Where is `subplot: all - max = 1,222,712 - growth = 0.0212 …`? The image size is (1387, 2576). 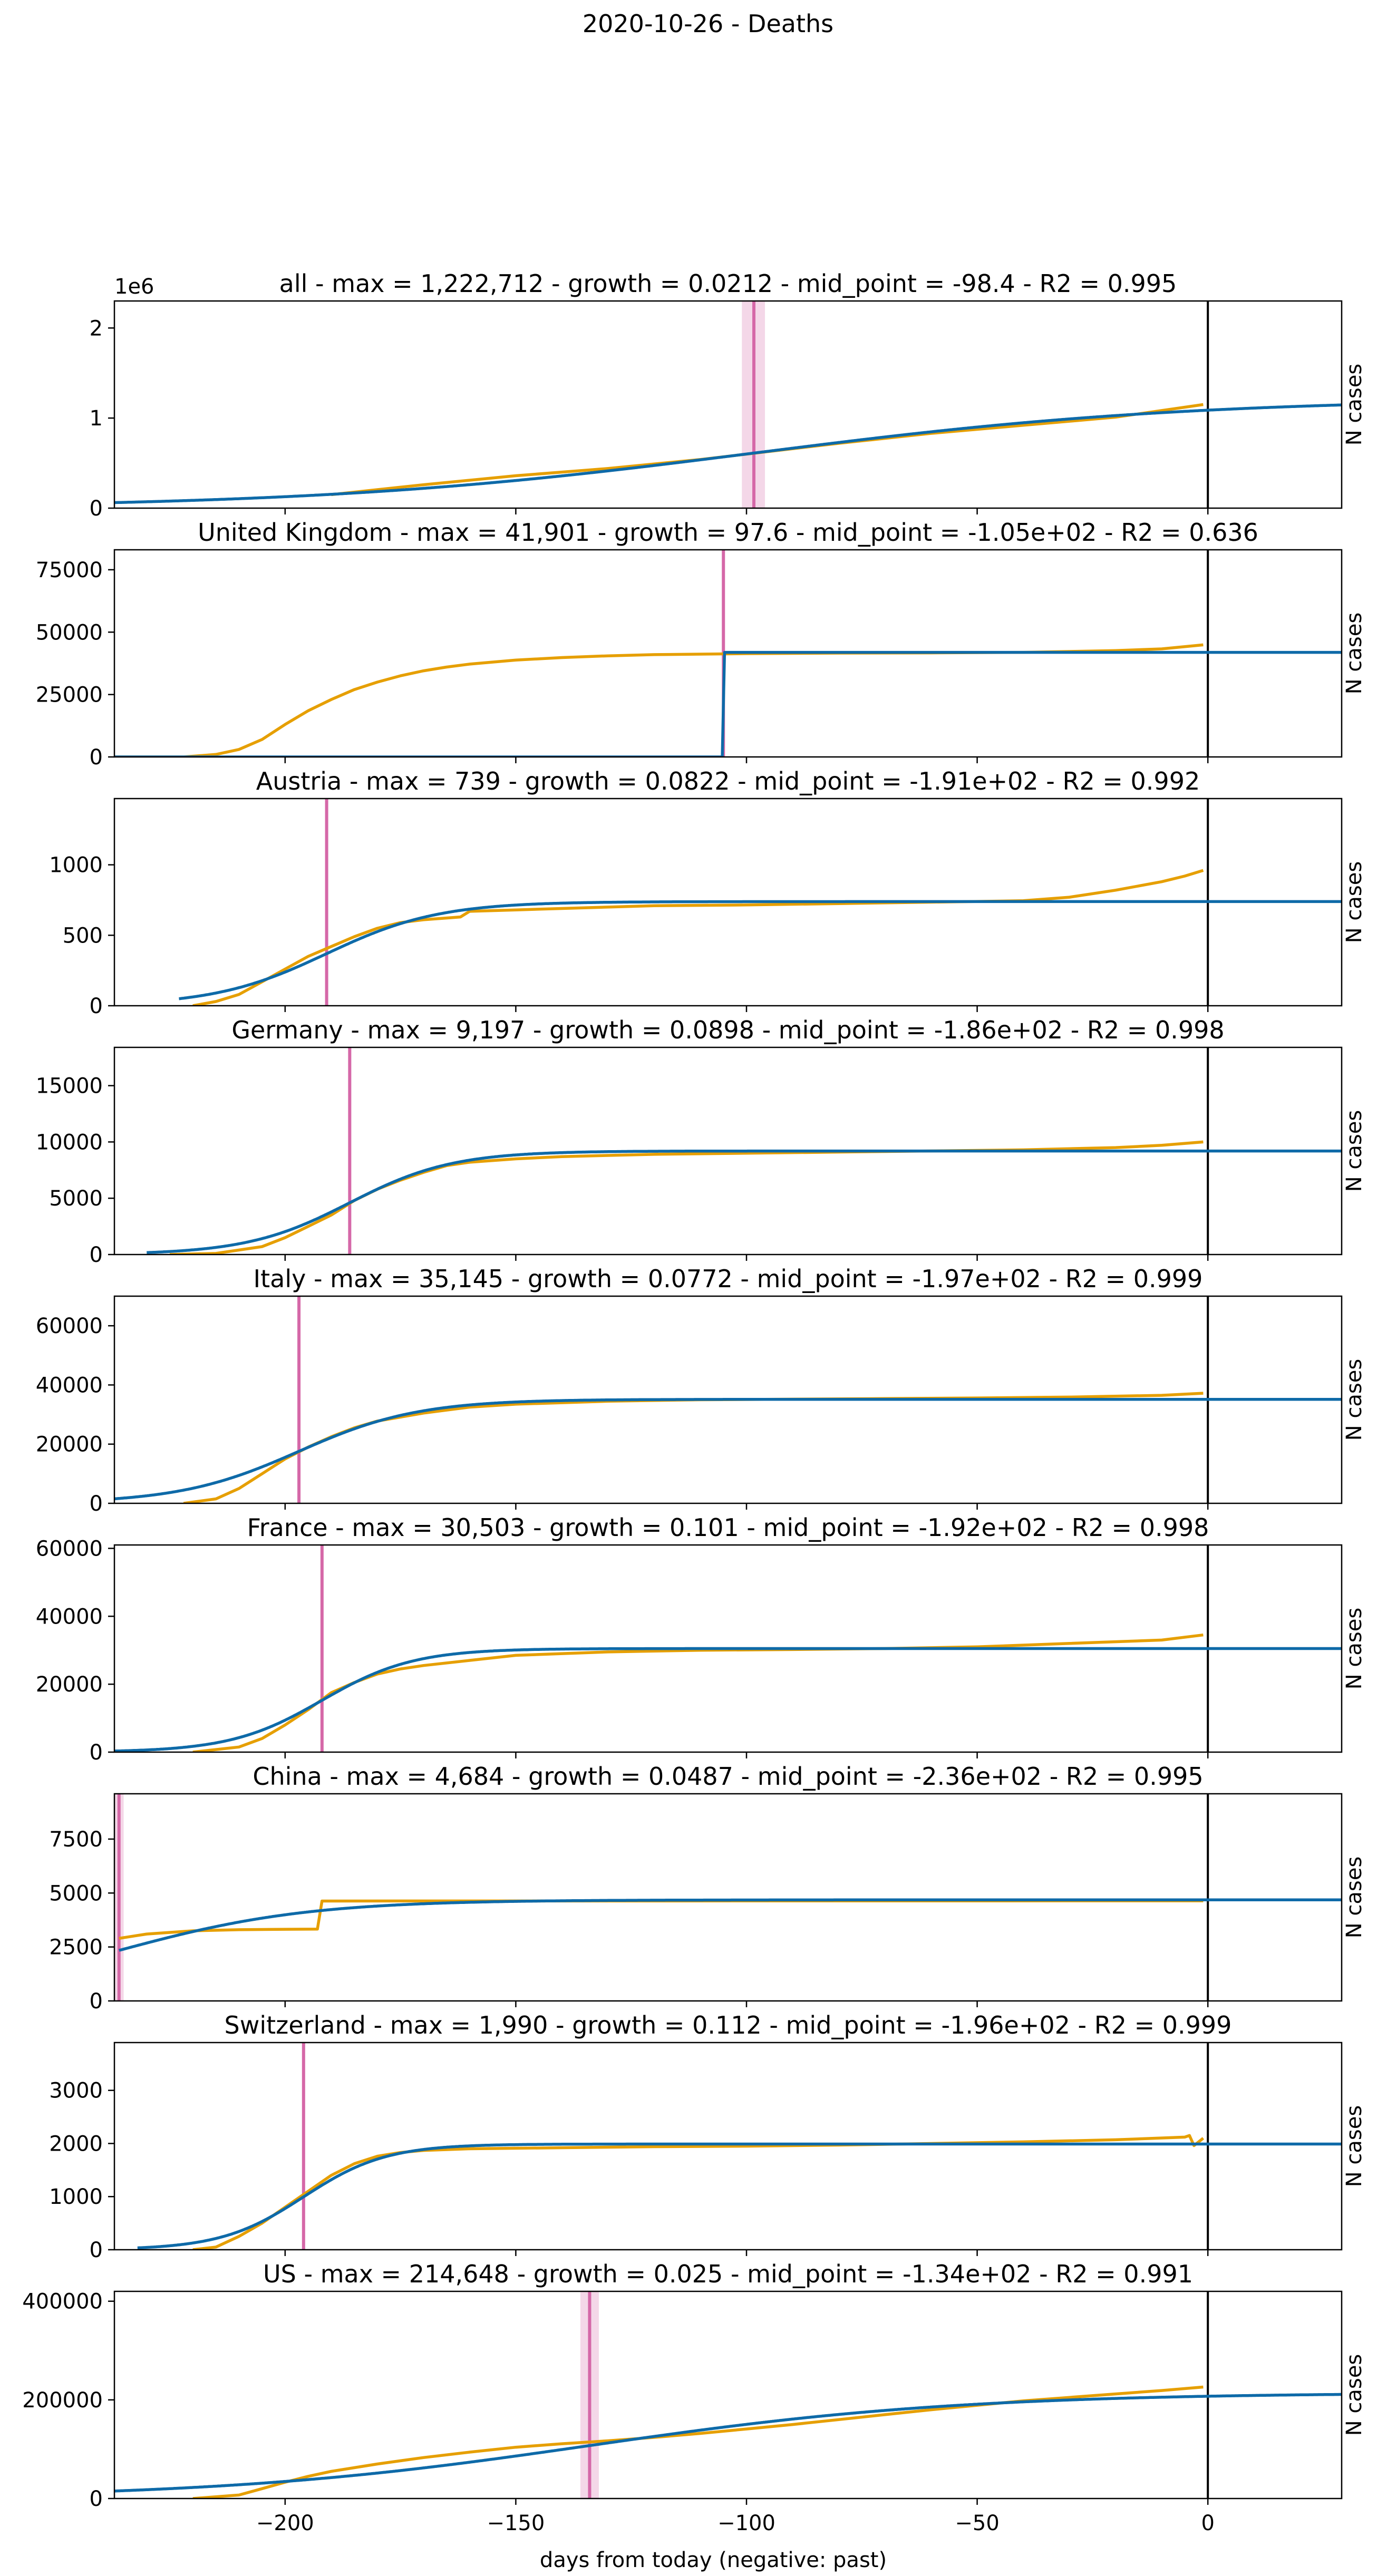
subplot: all - max = 1,222,712 - growth = 0.0212 … is located at coordinates (728, 395).